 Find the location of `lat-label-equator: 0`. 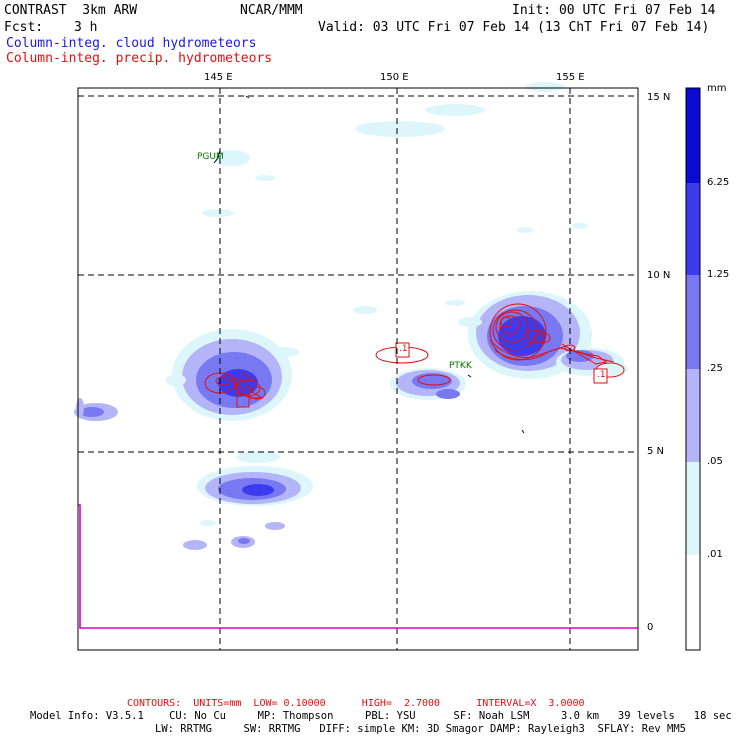

lat-label-equator: 0 is located at coordinates (650, 627).